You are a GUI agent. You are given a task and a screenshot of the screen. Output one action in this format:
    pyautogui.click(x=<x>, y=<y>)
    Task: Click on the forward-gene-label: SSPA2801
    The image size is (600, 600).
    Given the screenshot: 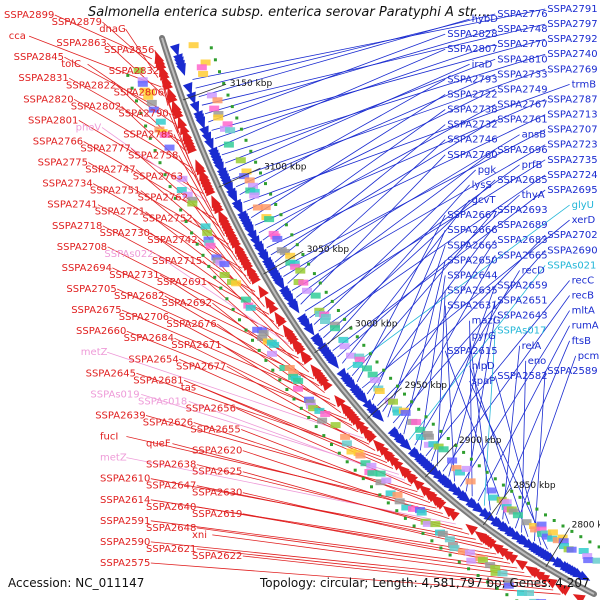 What is the action you would take?
    pyautogui.click(x=53, y=120)
    